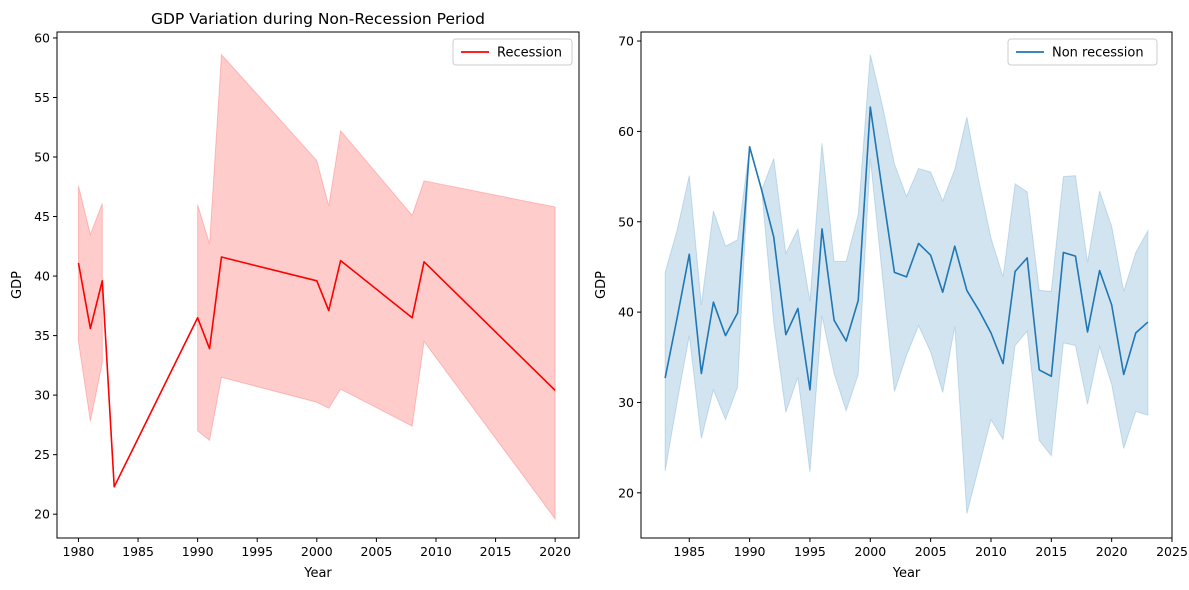  I want to click on recession-confidence-band, so click(90, 303).